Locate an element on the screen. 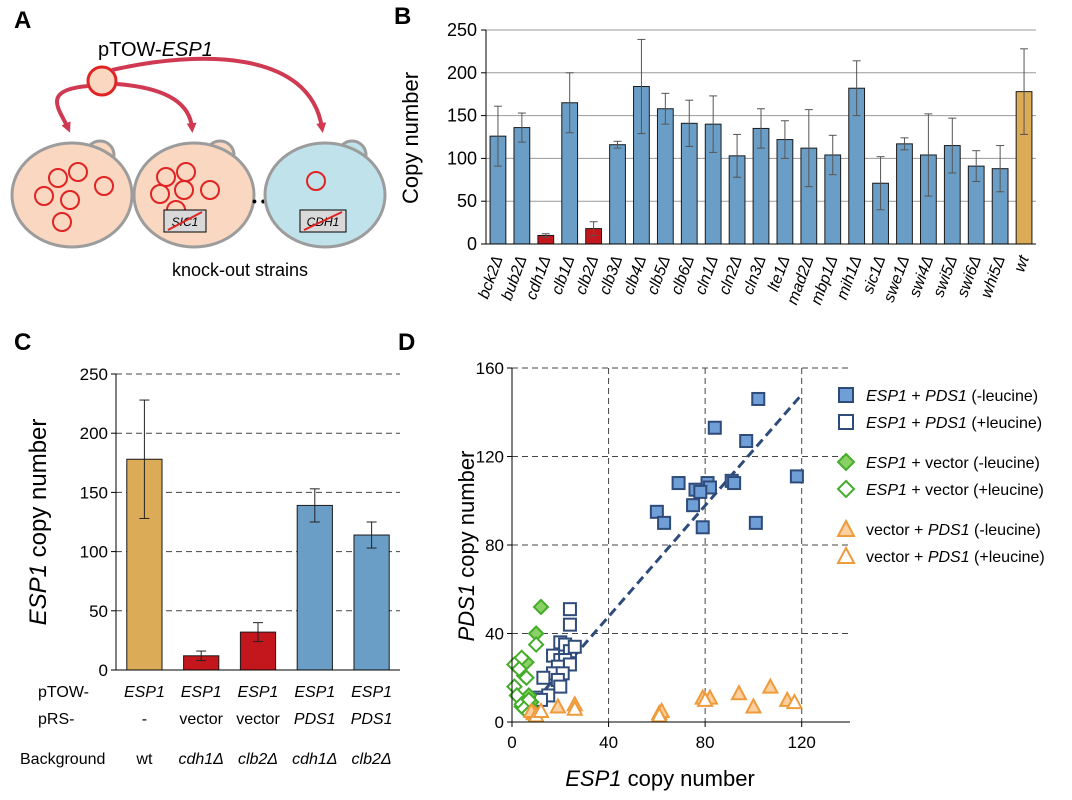  ylabel-gene: PDS1 is located at coordinates (466, 612).